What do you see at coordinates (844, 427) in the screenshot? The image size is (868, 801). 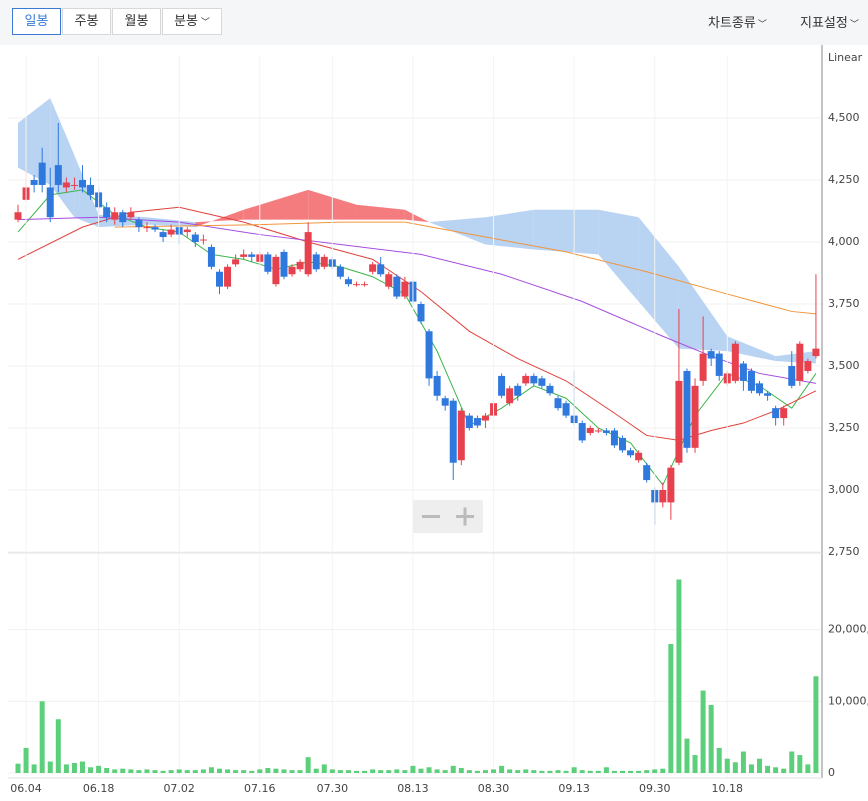 I see `y-tick-label: 3,250` at bounding box center [844, 427].